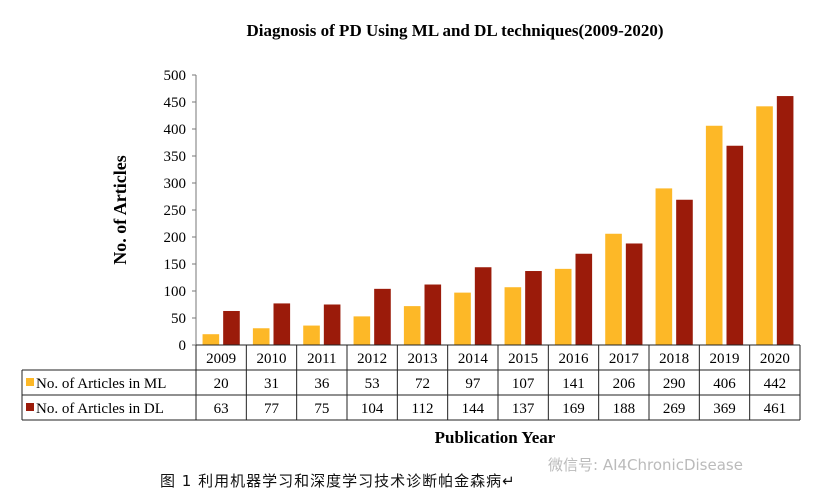 This screenshot has width=816, height=500. I want to click on data-label: 36, so click(322, 384).